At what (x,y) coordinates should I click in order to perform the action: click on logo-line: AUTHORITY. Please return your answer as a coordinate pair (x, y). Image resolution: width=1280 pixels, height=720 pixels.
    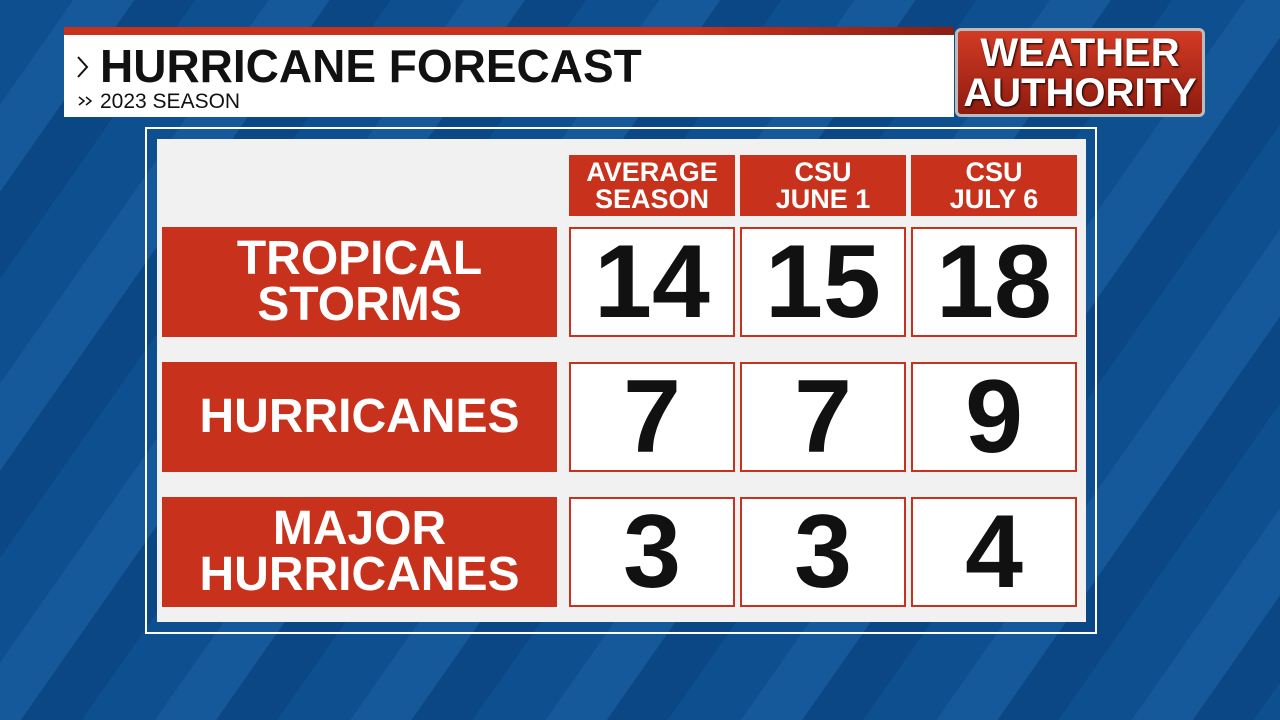
    Looking at the image, I should click on (1080, 92).